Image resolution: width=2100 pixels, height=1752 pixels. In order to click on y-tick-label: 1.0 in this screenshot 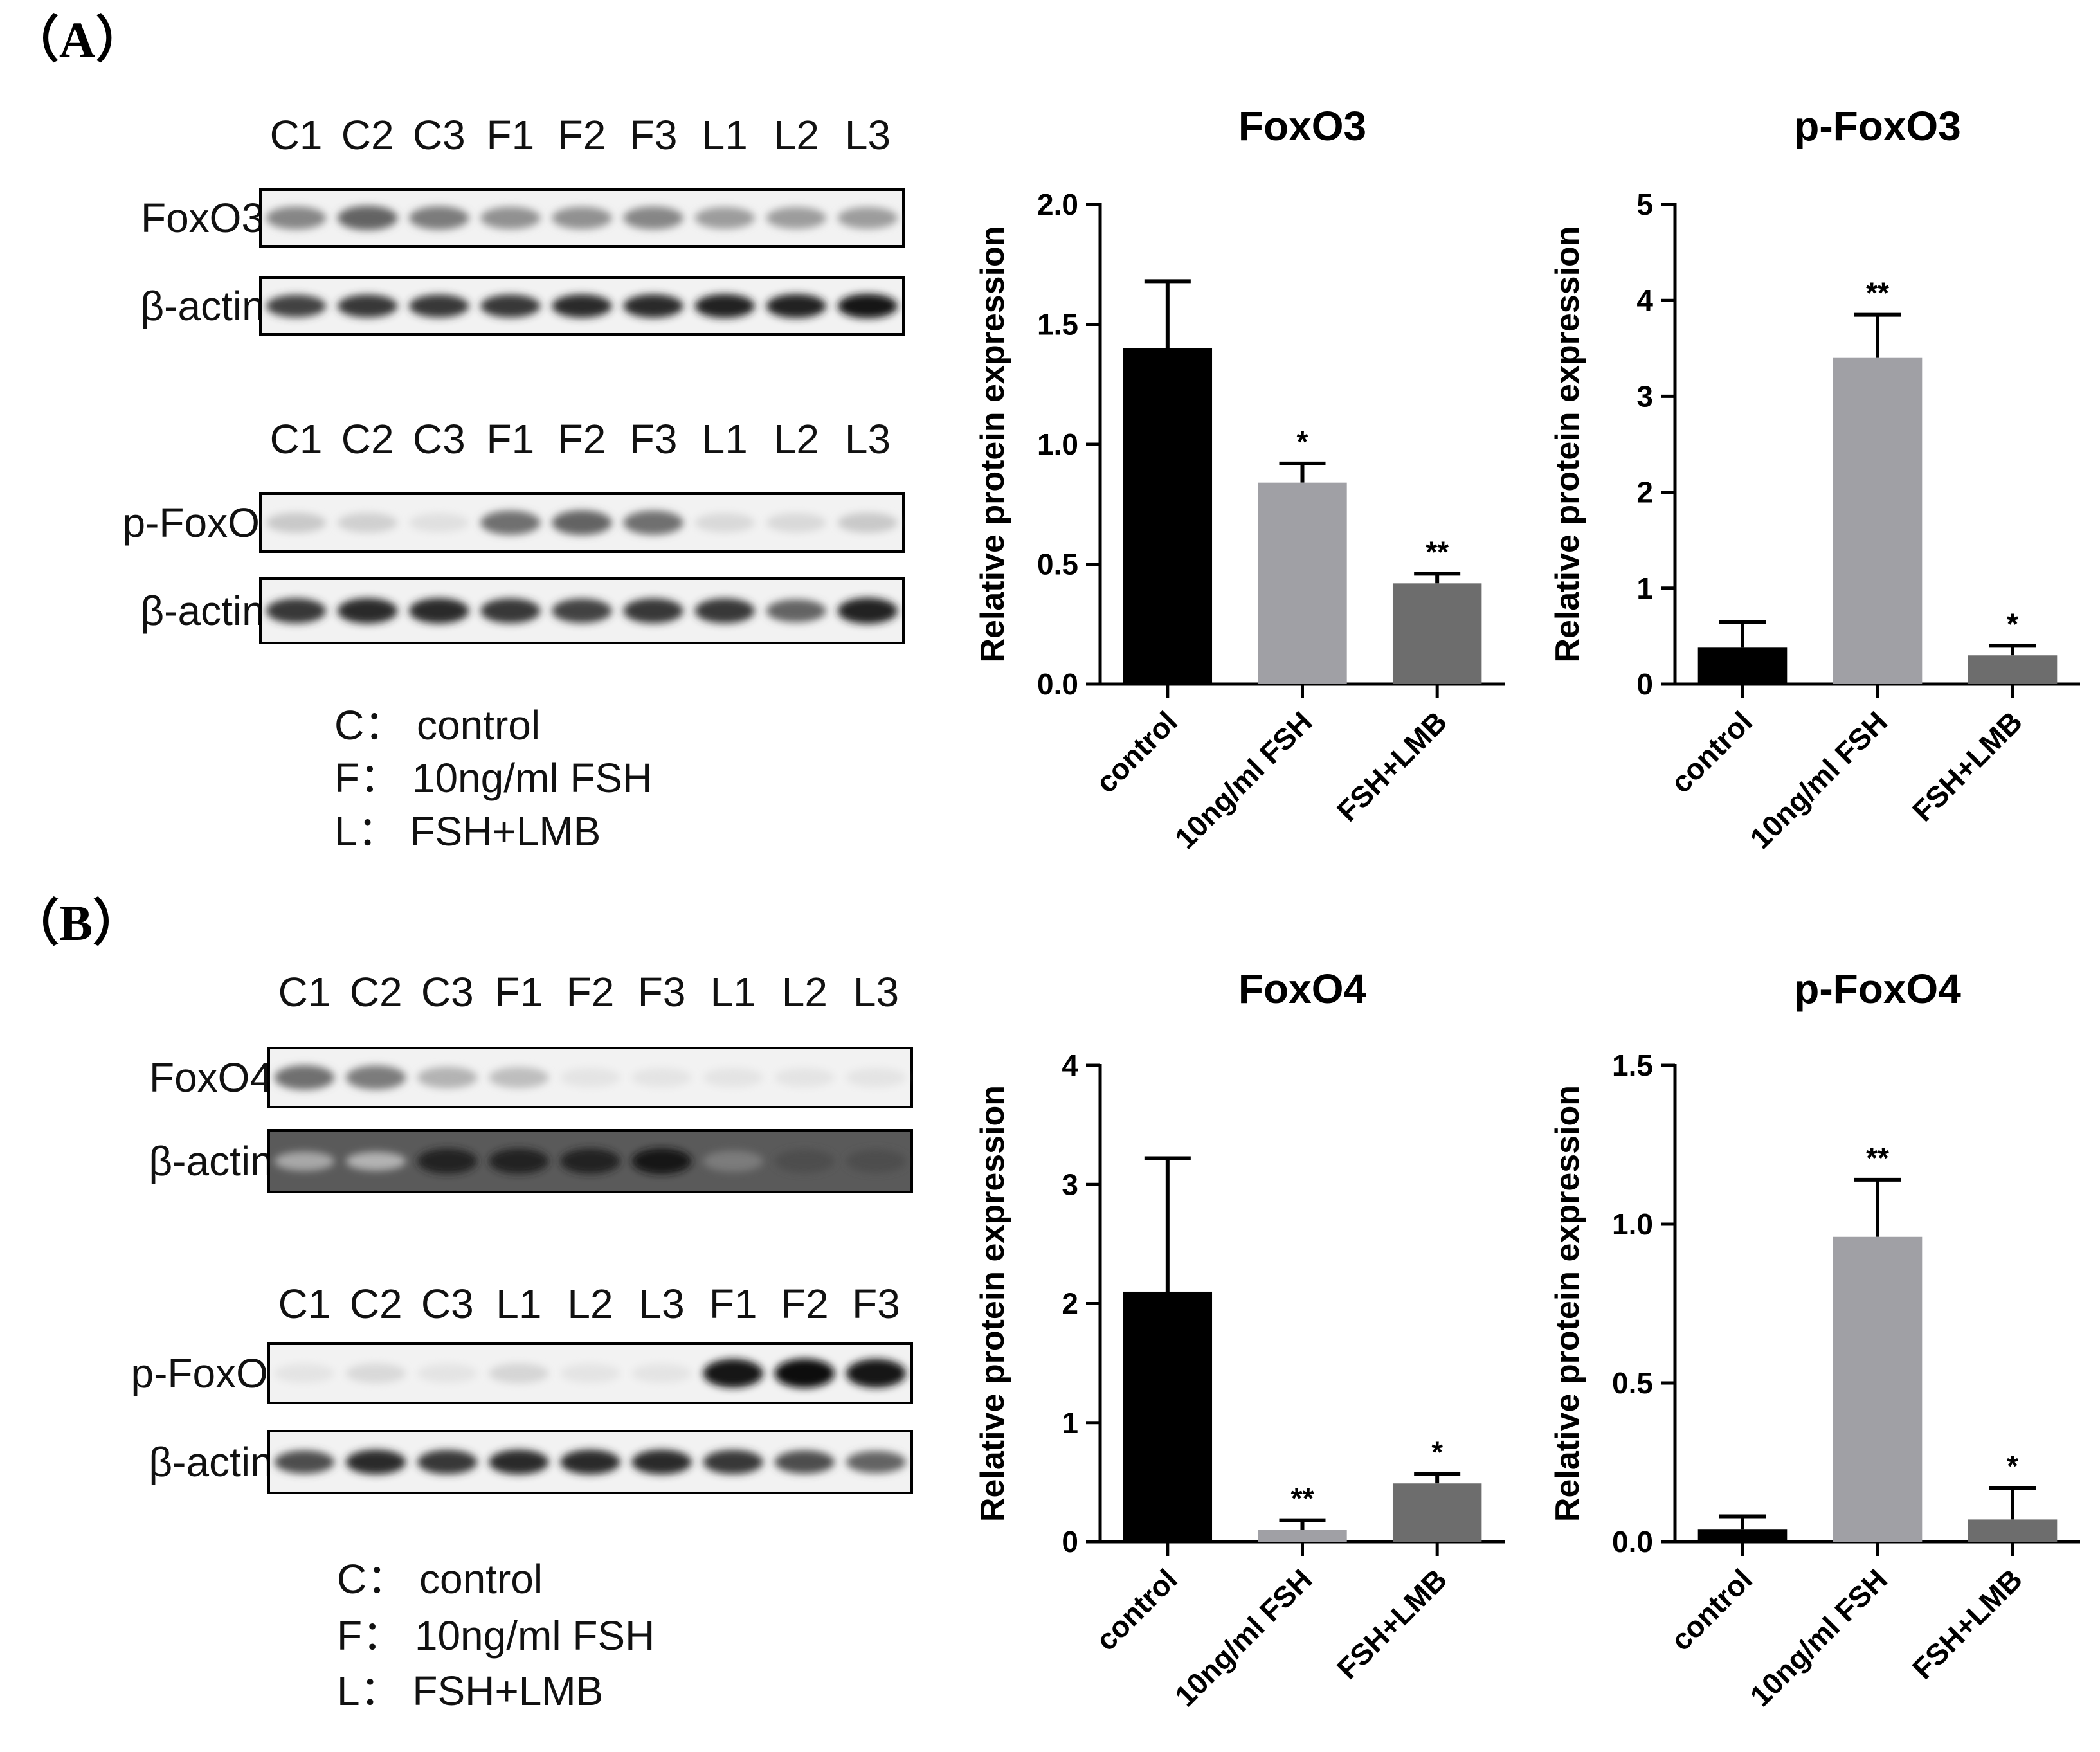, I will do `click(1058, 444)`.